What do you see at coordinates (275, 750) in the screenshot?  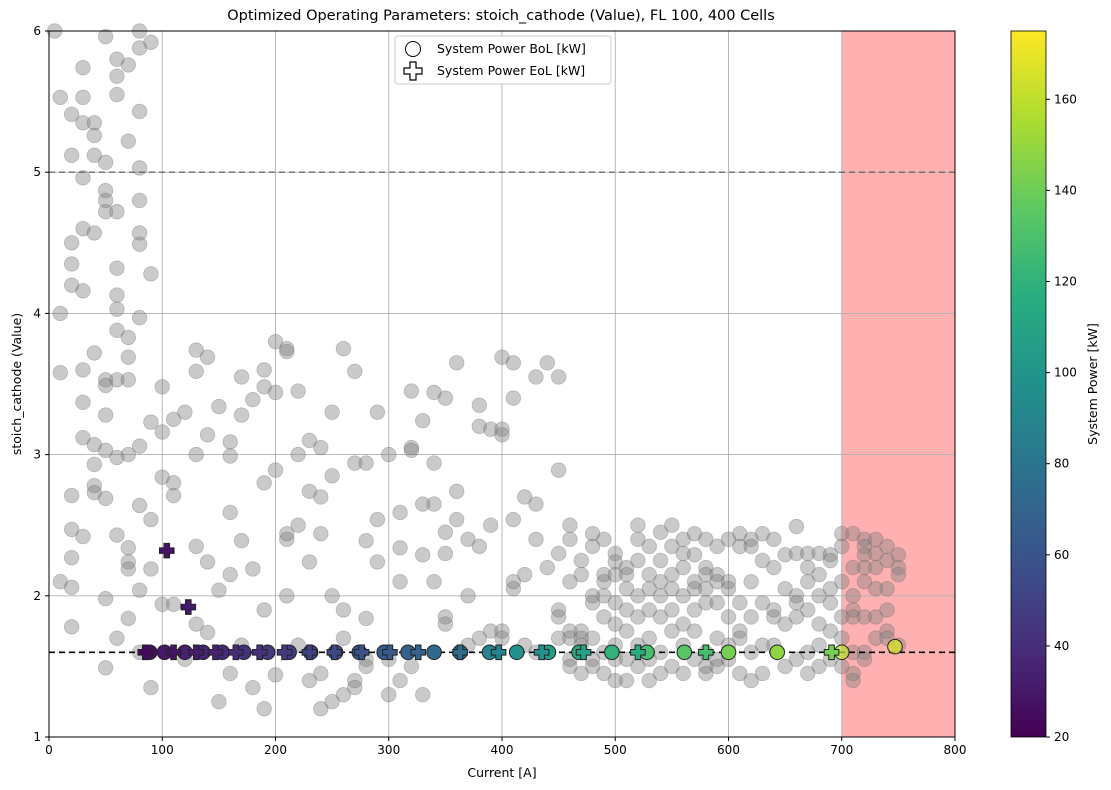 I see `x-tick-label: 200` at bounding box center [275, 750].